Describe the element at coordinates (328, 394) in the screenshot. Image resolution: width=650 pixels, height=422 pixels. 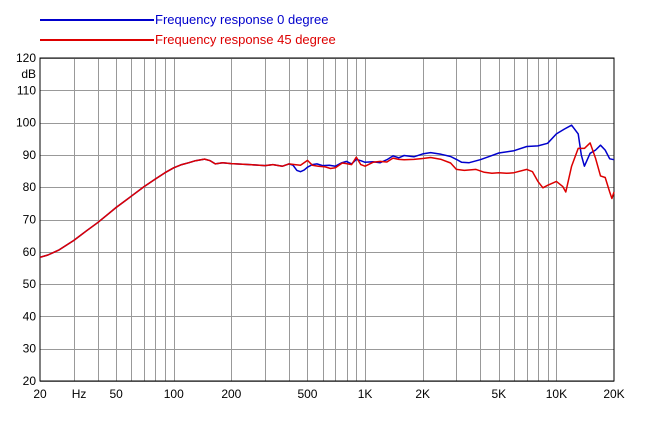
I see `x-axis-ticks: 20 50 100 200 500 1K 2K 5K 10K 20K` at that location.